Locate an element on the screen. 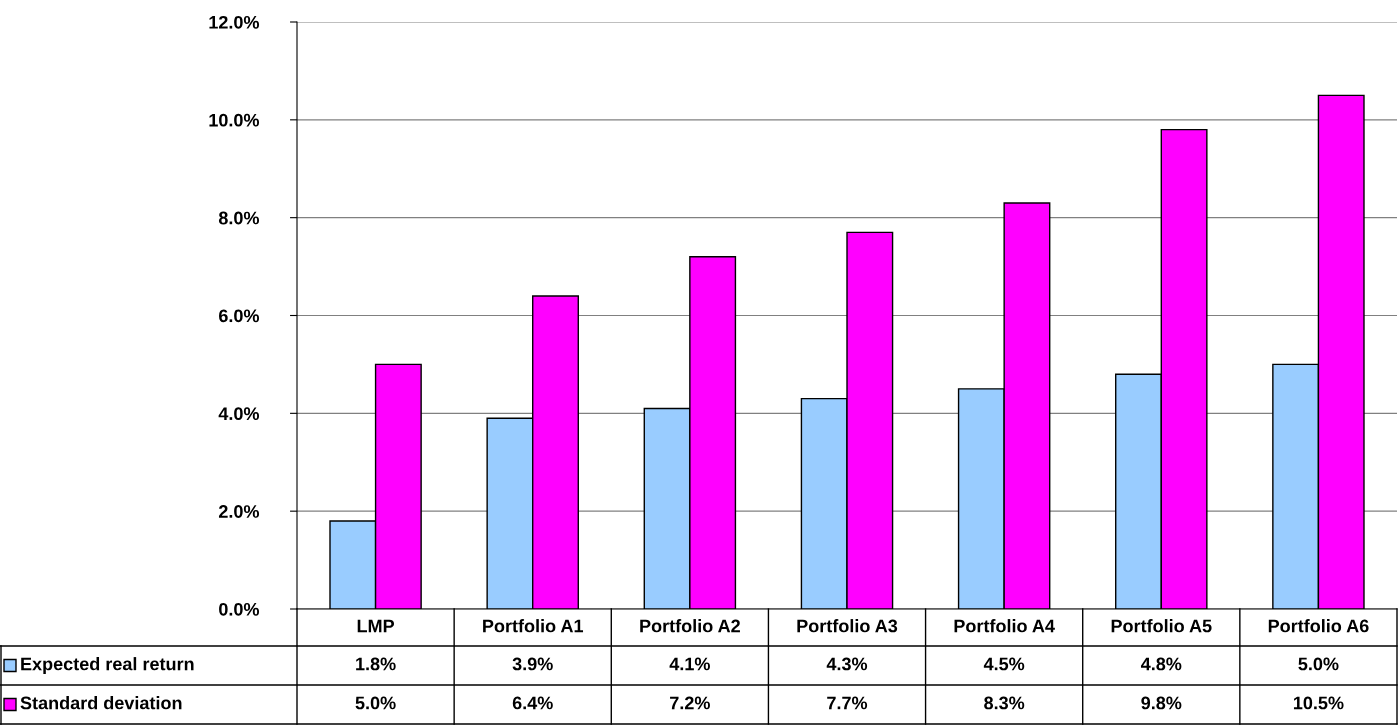 This screenshot has height=728, width=1398. legend-label: Expected real return is located at coordinates (107, 665).